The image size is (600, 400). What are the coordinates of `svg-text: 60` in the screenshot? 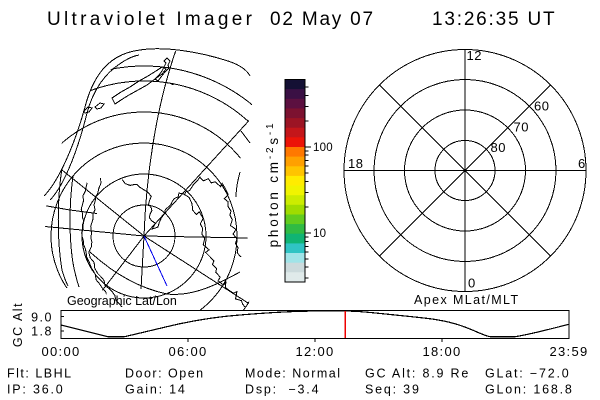 It's located at (541, 106).